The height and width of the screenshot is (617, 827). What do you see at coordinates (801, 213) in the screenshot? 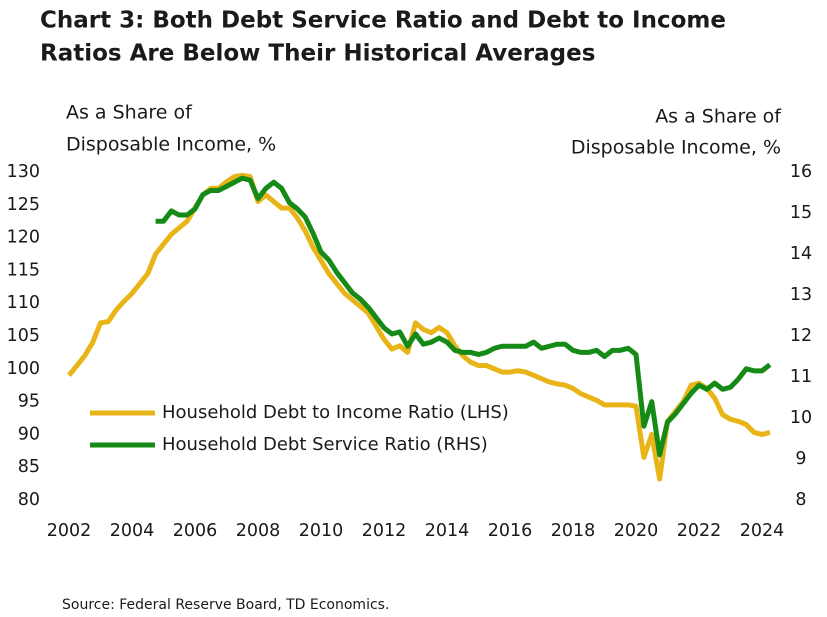
I see `y2-tick-label: 15` at bounding box center [801, 213].